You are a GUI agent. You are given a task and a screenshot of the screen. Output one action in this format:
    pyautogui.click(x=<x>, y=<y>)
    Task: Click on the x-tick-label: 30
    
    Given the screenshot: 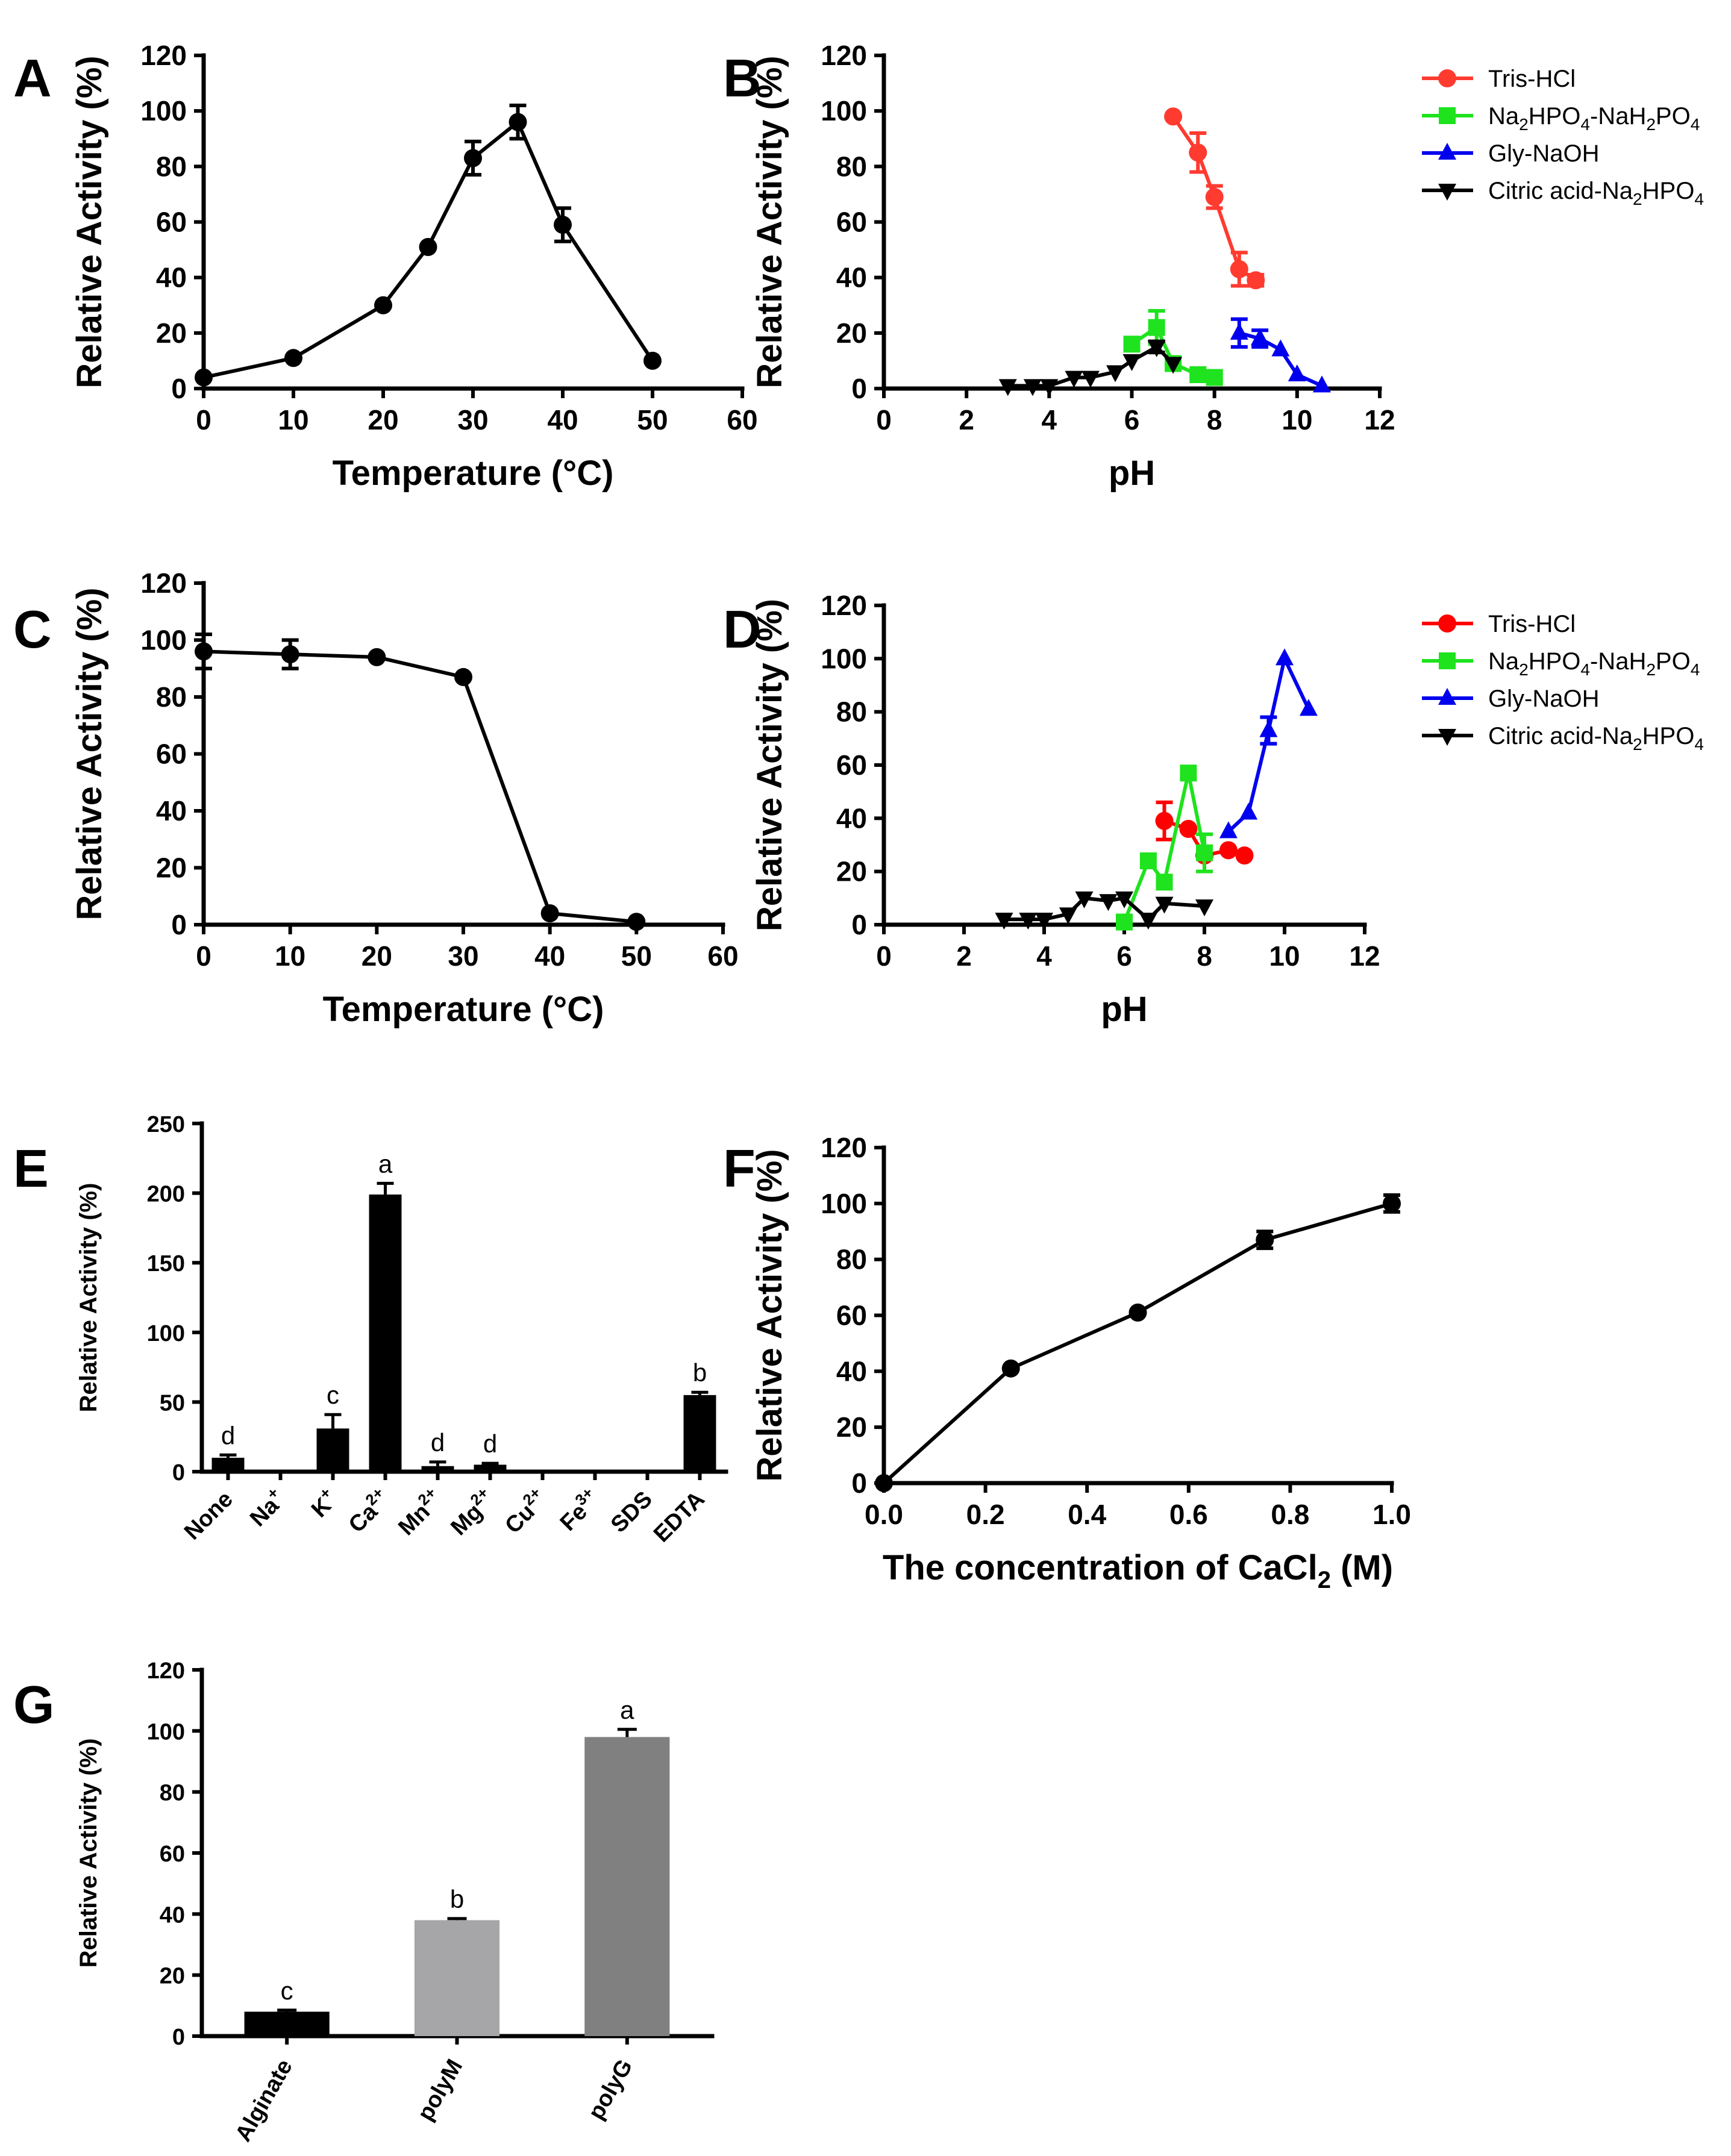 What is the action you would take?
    pyautogui.click(x=463, y=956)
    